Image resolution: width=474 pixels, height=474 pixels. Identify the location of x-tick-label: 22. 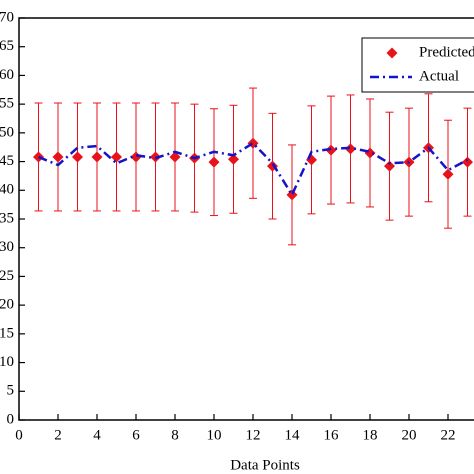
(448, 435).